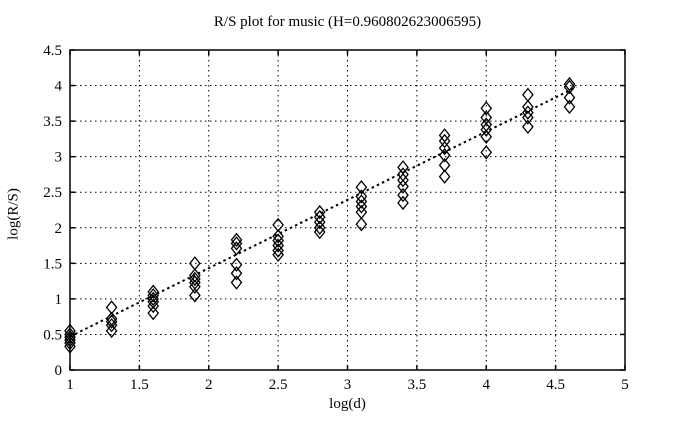 This screenshot has width=678, height=430. I want to click on x-tick-label: 5, so click(625, 385).